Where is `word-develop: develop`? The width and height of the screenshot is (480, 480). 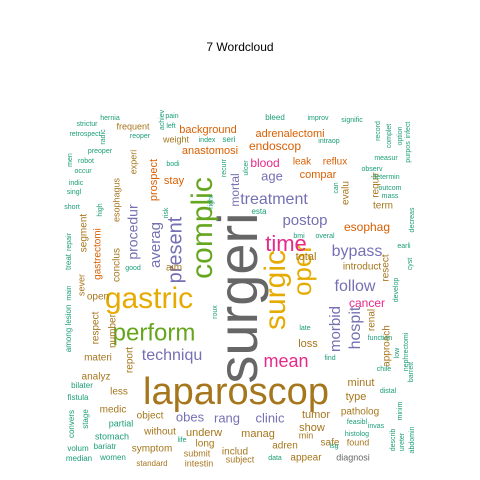
word-develop: develop is located at coordinates (396, 290).